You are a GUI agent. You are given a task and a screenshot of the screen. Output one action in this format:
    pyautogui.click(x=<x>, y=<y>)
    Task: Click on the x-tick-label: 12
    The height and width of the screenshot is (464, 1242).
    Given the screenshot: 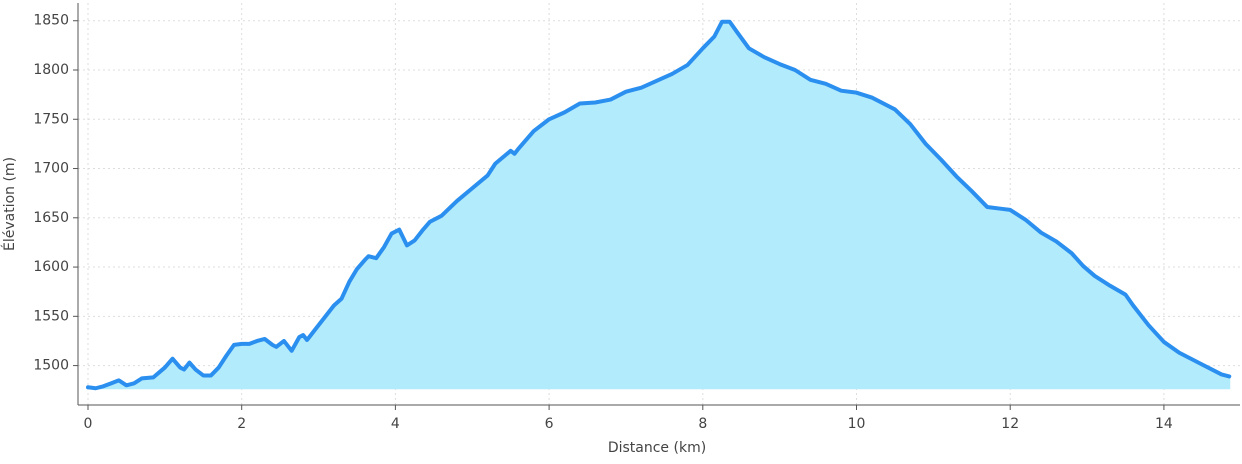 What is the action you would take?
    pyautogui.click(x=1010, y=424)
    